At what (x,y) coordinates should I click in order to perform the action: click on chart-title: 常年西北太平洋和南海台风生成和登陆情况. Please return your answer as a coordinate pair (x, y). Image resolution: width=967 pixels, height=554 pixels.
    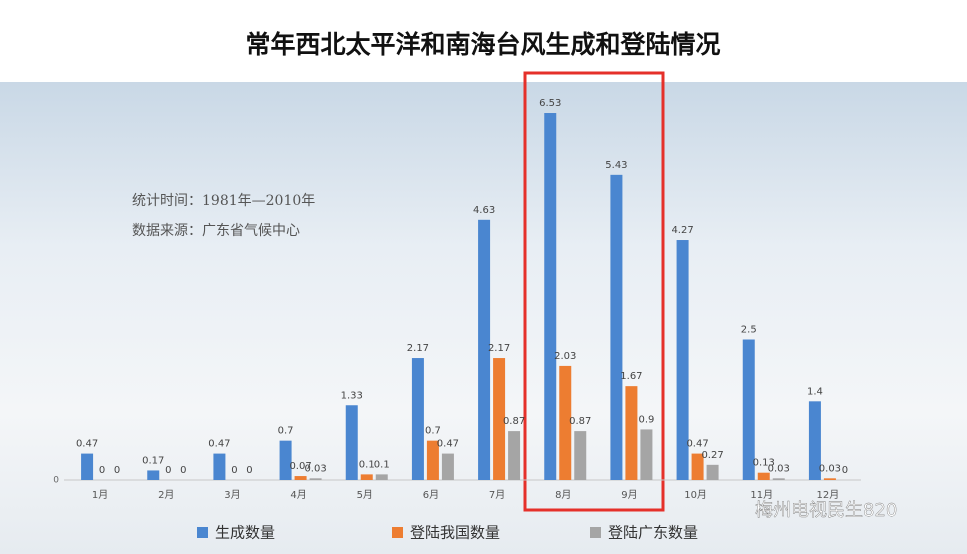
    Looking at the image, I should click on (482, 44).